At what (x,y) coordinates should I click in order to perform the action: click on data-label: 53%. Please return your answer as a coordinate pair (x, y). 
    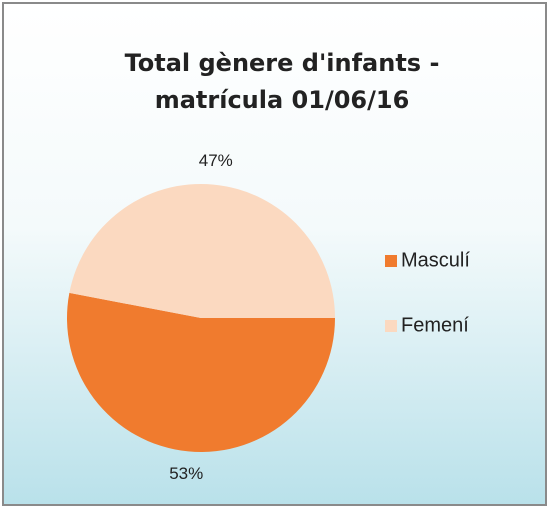
    Looking at the image, I should click on (186, 473).